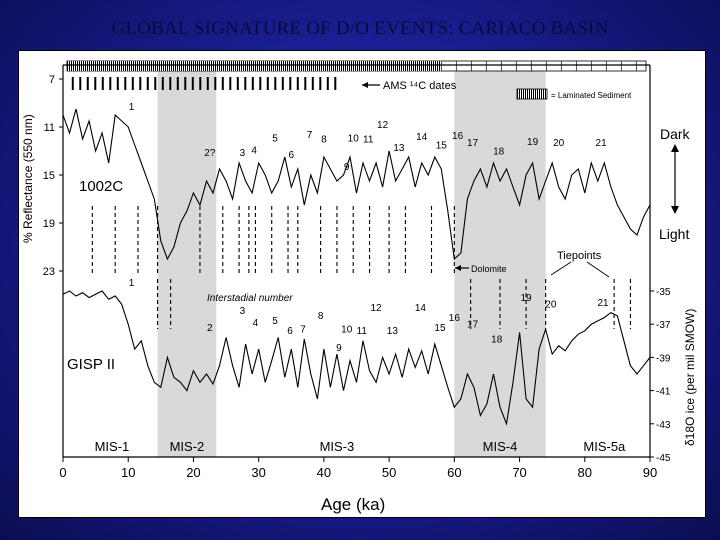 This screenshot has width=720, height=540. Describe the element at coordinates (303, 330) in the screenshot. I see `isotope-event-label: 7` at that location.